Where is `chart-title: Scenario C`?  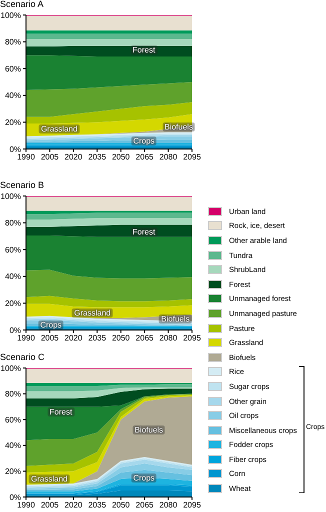
chart-title: Scenario C is located at coordinates (23, 357).